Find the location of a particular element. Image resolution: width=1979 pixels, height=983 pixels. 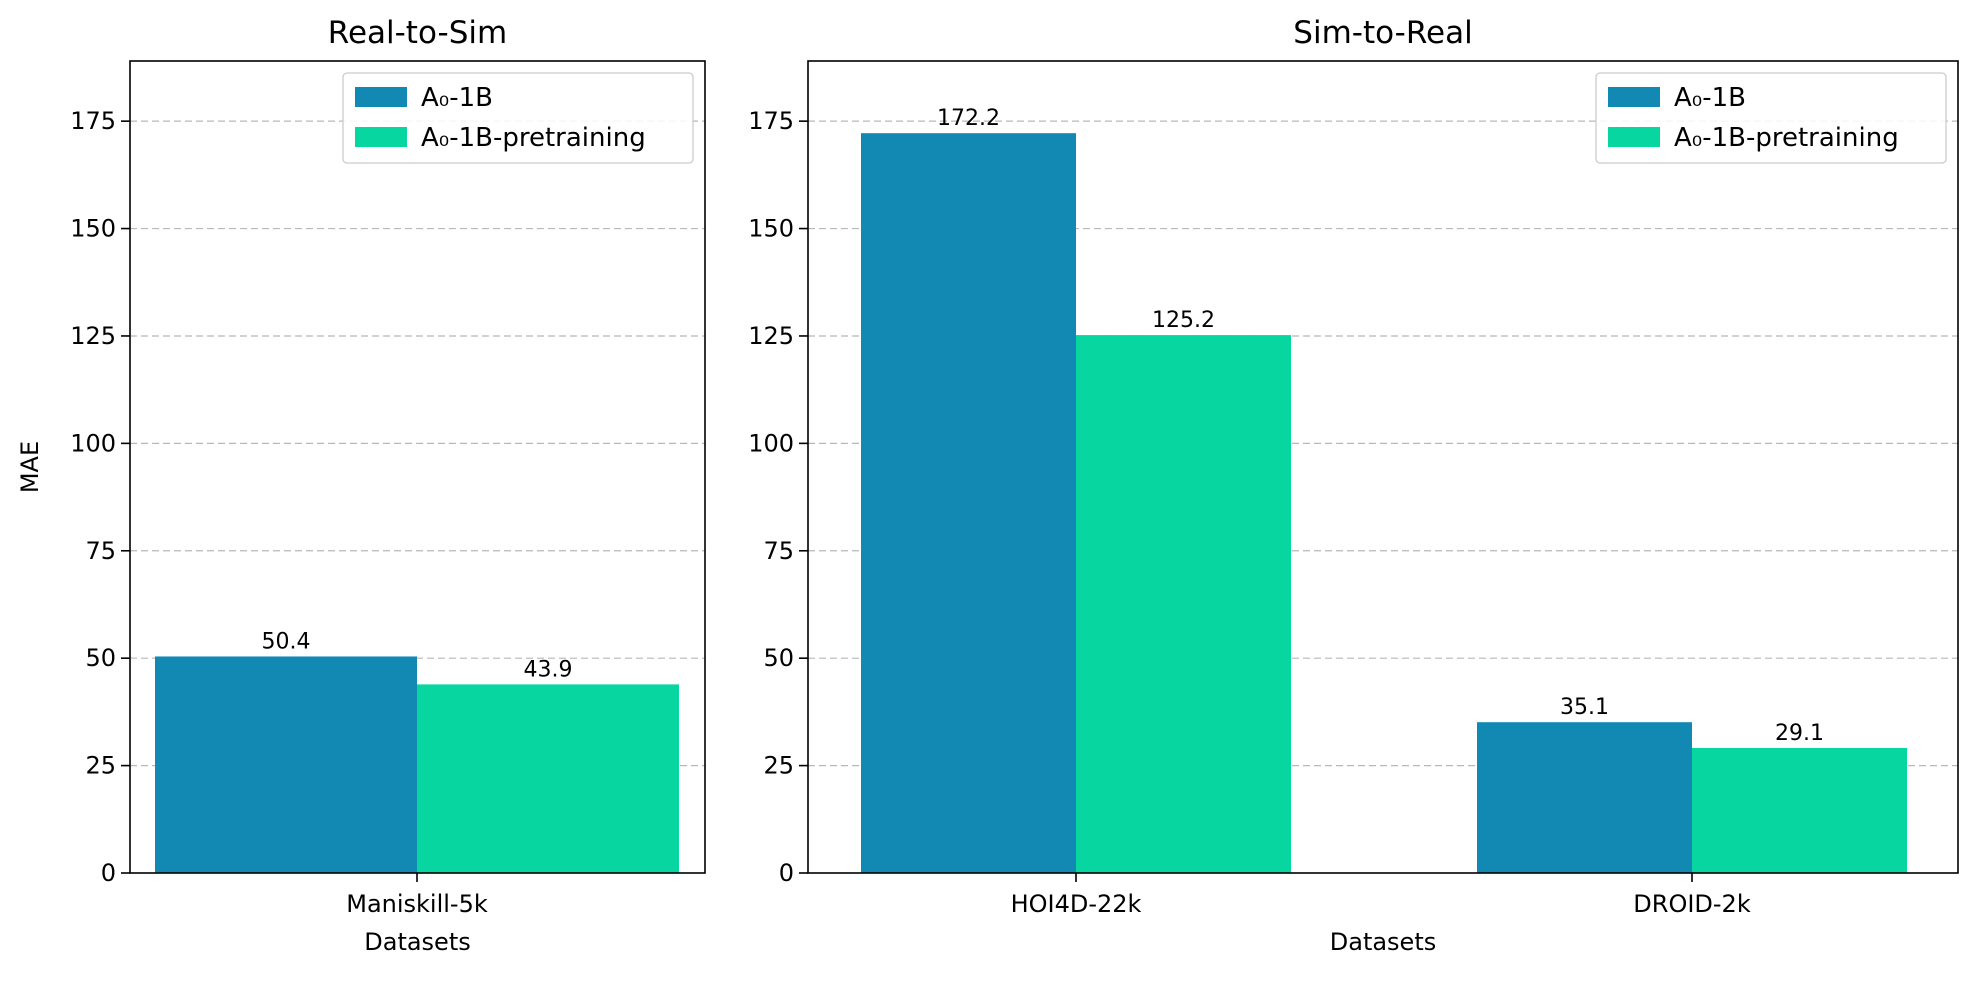

bar-value-label: 43.9 is located at coordinates (548, 669).